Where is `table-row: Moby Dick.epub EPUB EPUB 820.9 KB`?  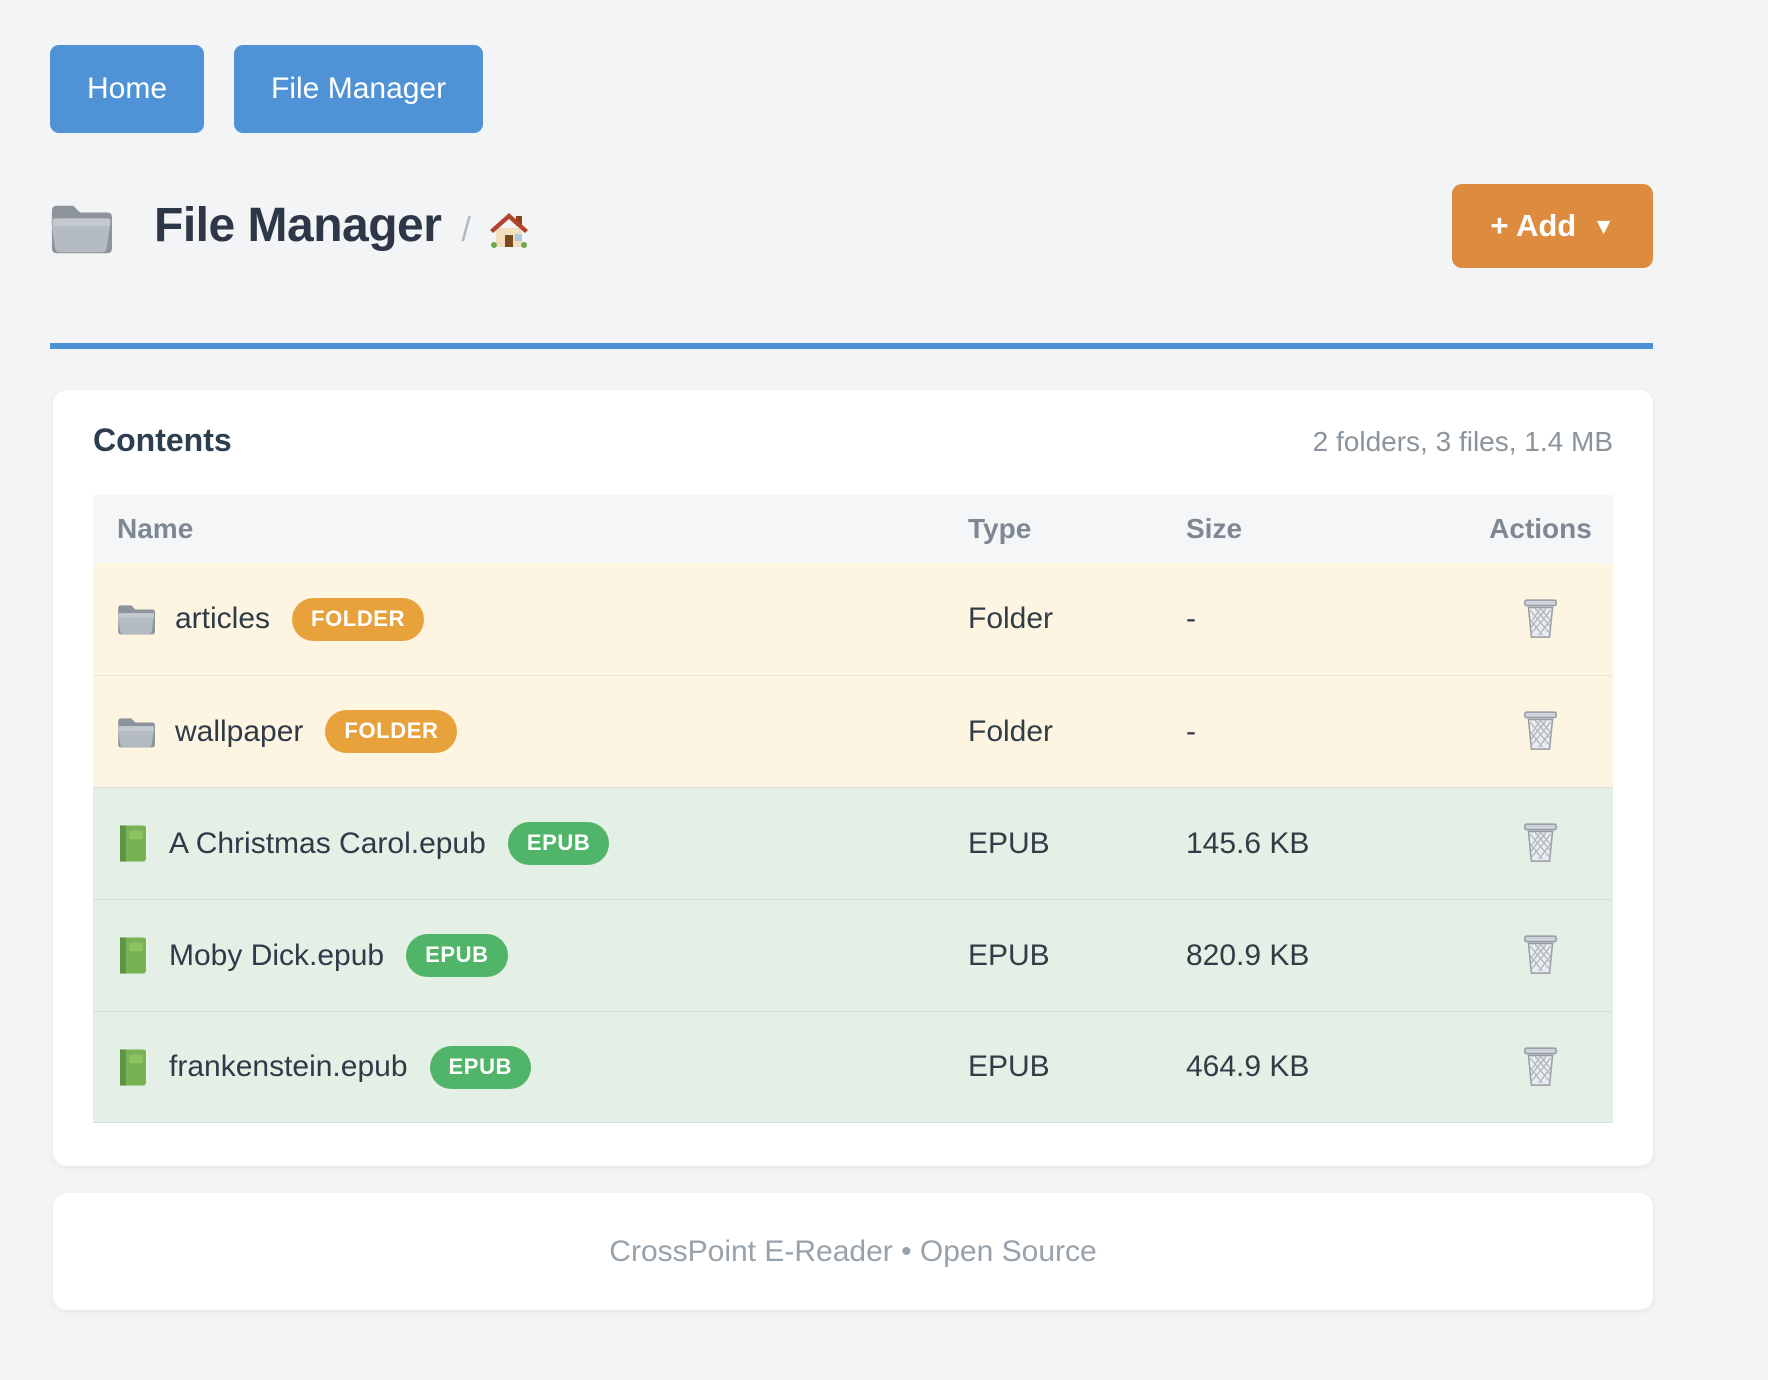 table-row: Moby Dick.epub EPUB EPUB 820.9 KB is located at coordinates (853, 955).